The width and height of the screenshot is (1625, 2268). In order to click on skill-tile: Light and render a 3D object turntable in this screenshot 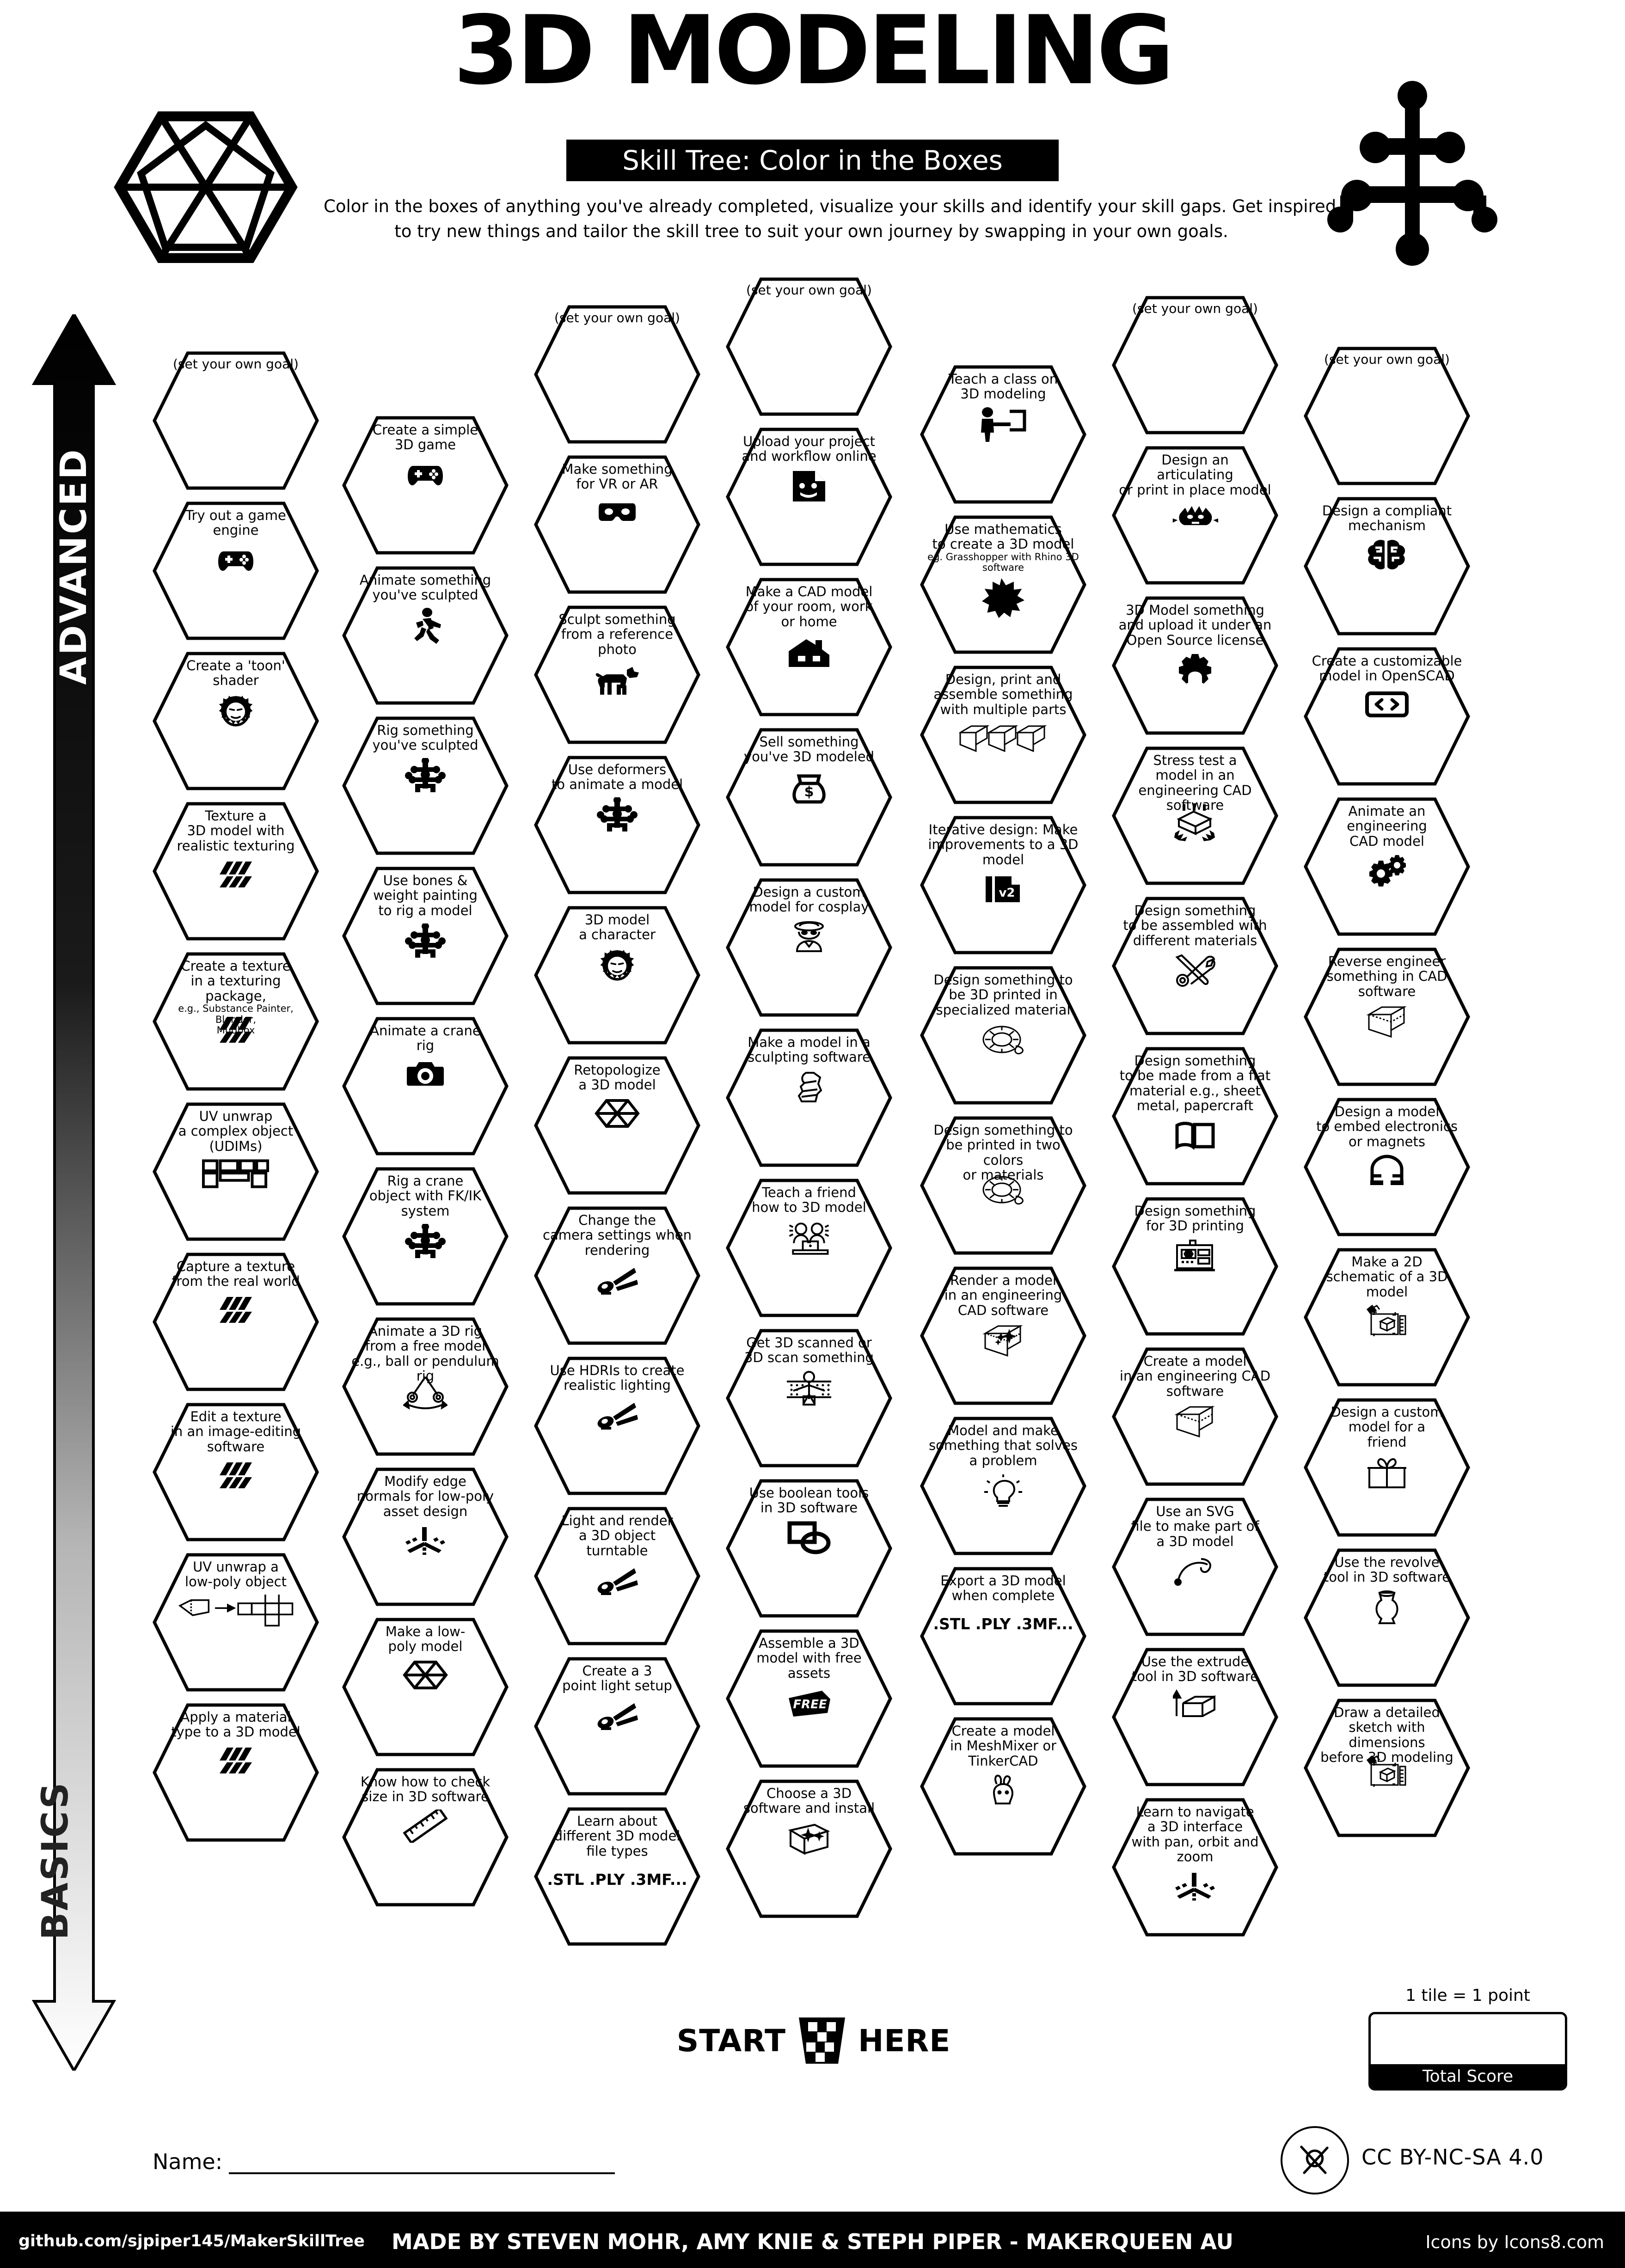, I will do `click(617, 1576)`.